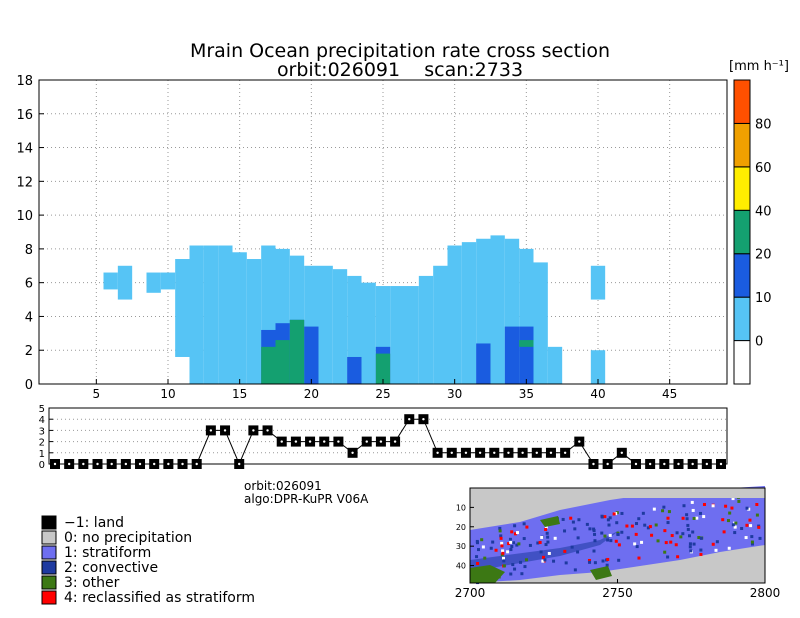 This screenshot has width=800, height=618. What do you see at coordinates (526, 394) in the screenshot?
I see `x-tick-label: 35` at bounding box center [526, 394].